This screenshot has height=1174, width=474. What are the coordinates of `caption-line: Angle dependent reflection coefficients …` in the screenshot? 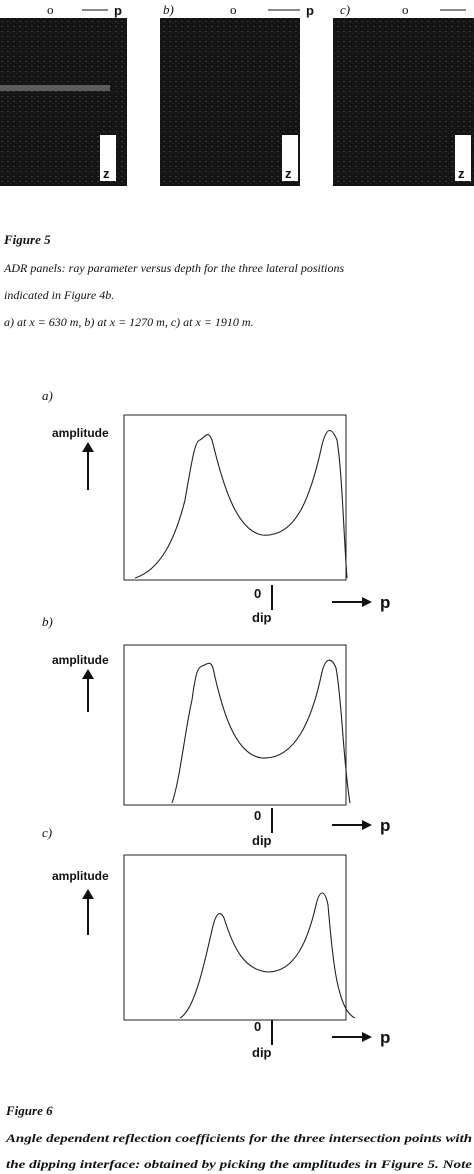 It's located at (238, 1139).